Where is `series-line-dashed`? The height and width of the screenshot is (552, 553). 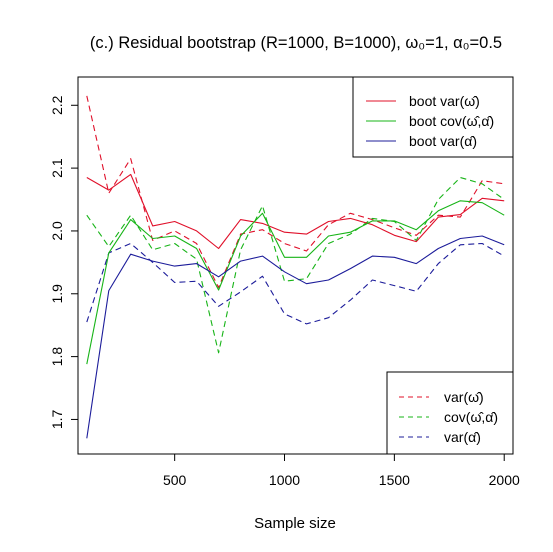
series-line-dashed is located at coordinates (295, 283).